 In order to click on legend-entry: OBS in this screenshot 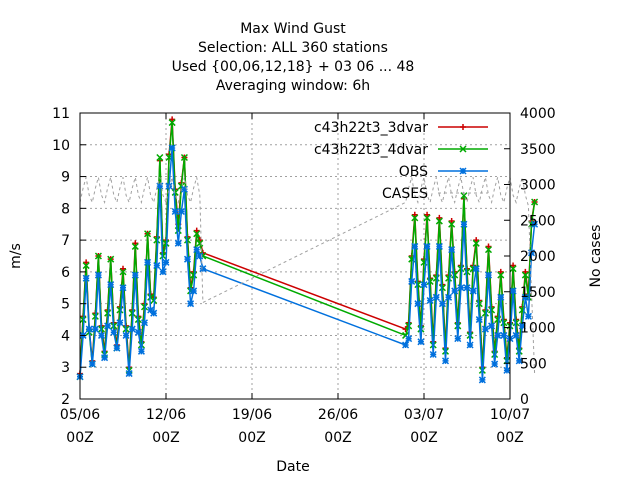, I will do `click(443, 172)`.